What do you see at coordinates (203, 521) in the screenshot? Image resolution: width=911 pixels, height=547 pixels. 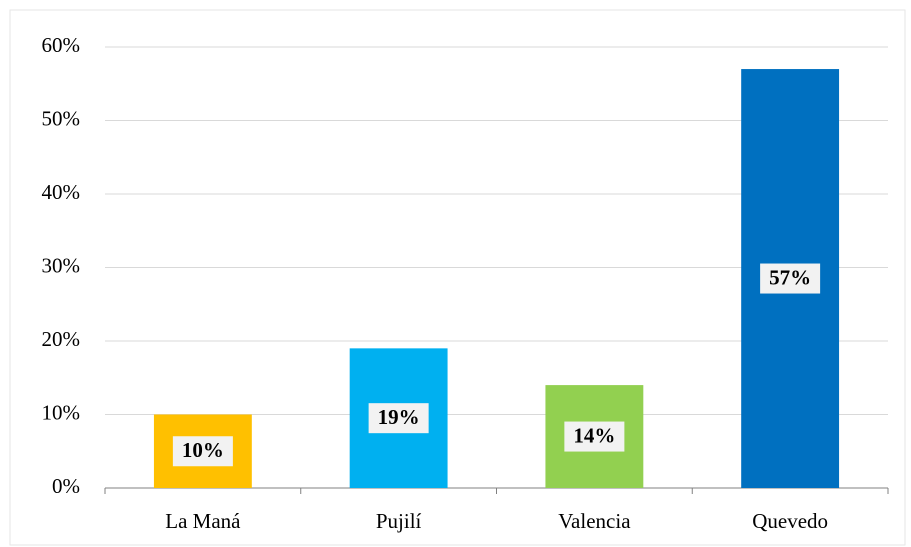 I see `x-tick-label: La Maná` at bounding box center [203, 521].